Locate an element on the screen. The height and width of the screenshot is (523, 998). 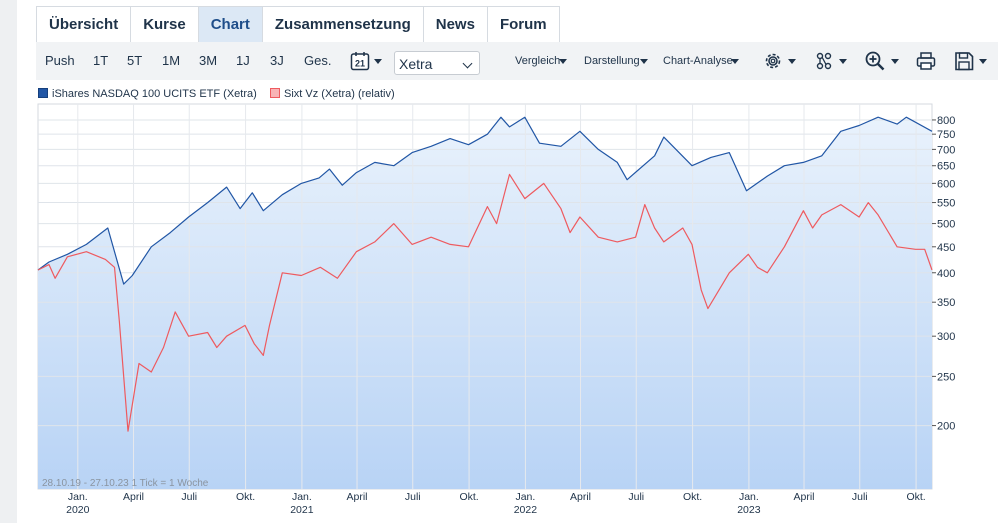
tab-chart: Chart is located at coordinates (230, 28).